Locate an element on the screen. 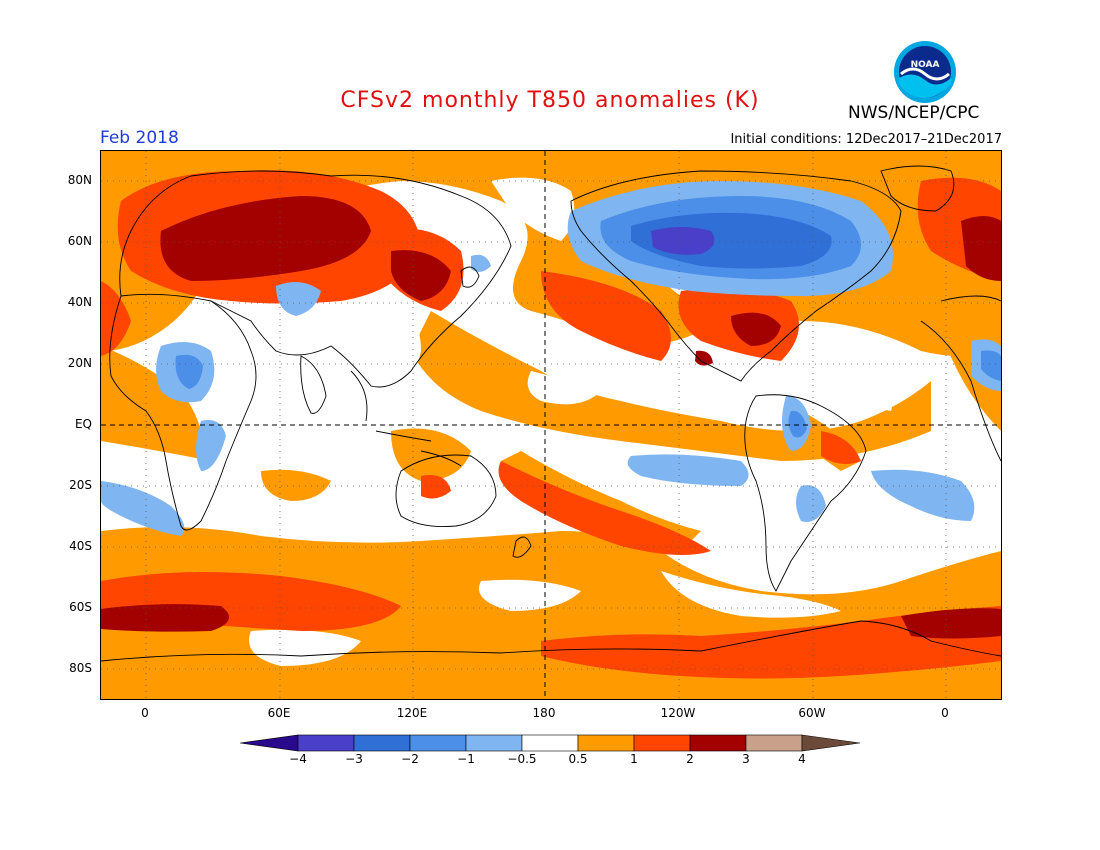 The image size is (1100, 850). colorbar-label-p4: 4 is located at coordinates (802, 759).